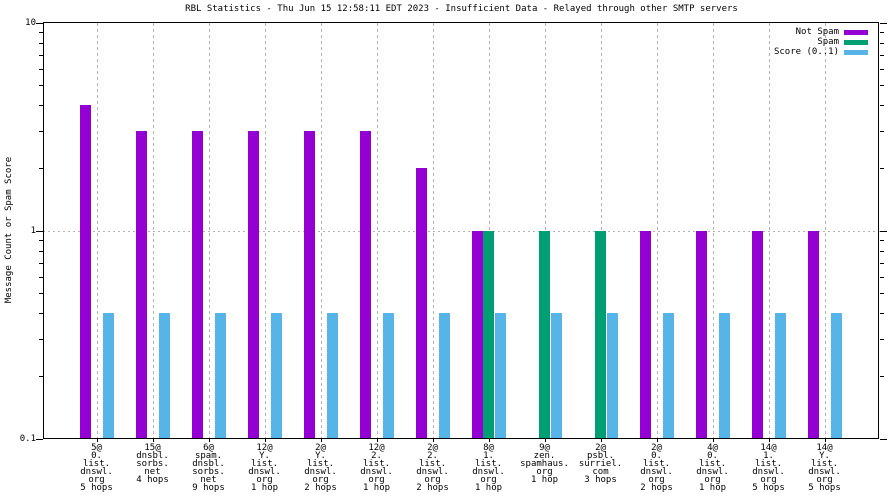 The height and width of the screenshot is (504, 896). I want to click on x-category-label-line: zen., so click(544, 456).